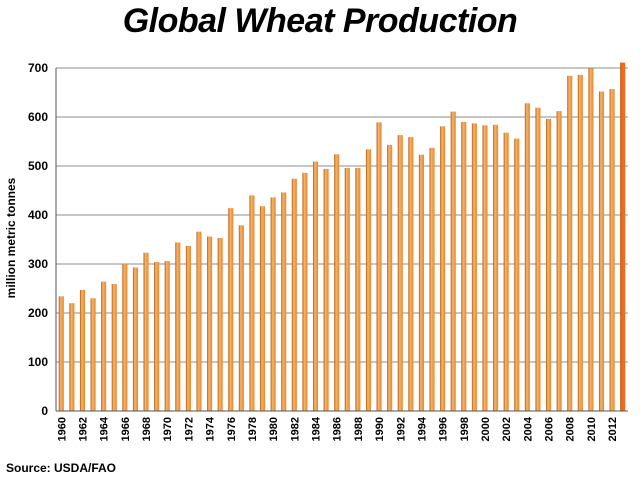 The height and width of the screenshot is (480, 640). Describe the element at coordinates (157, 336) in the screenshot. I see `bar-1969` at that location.